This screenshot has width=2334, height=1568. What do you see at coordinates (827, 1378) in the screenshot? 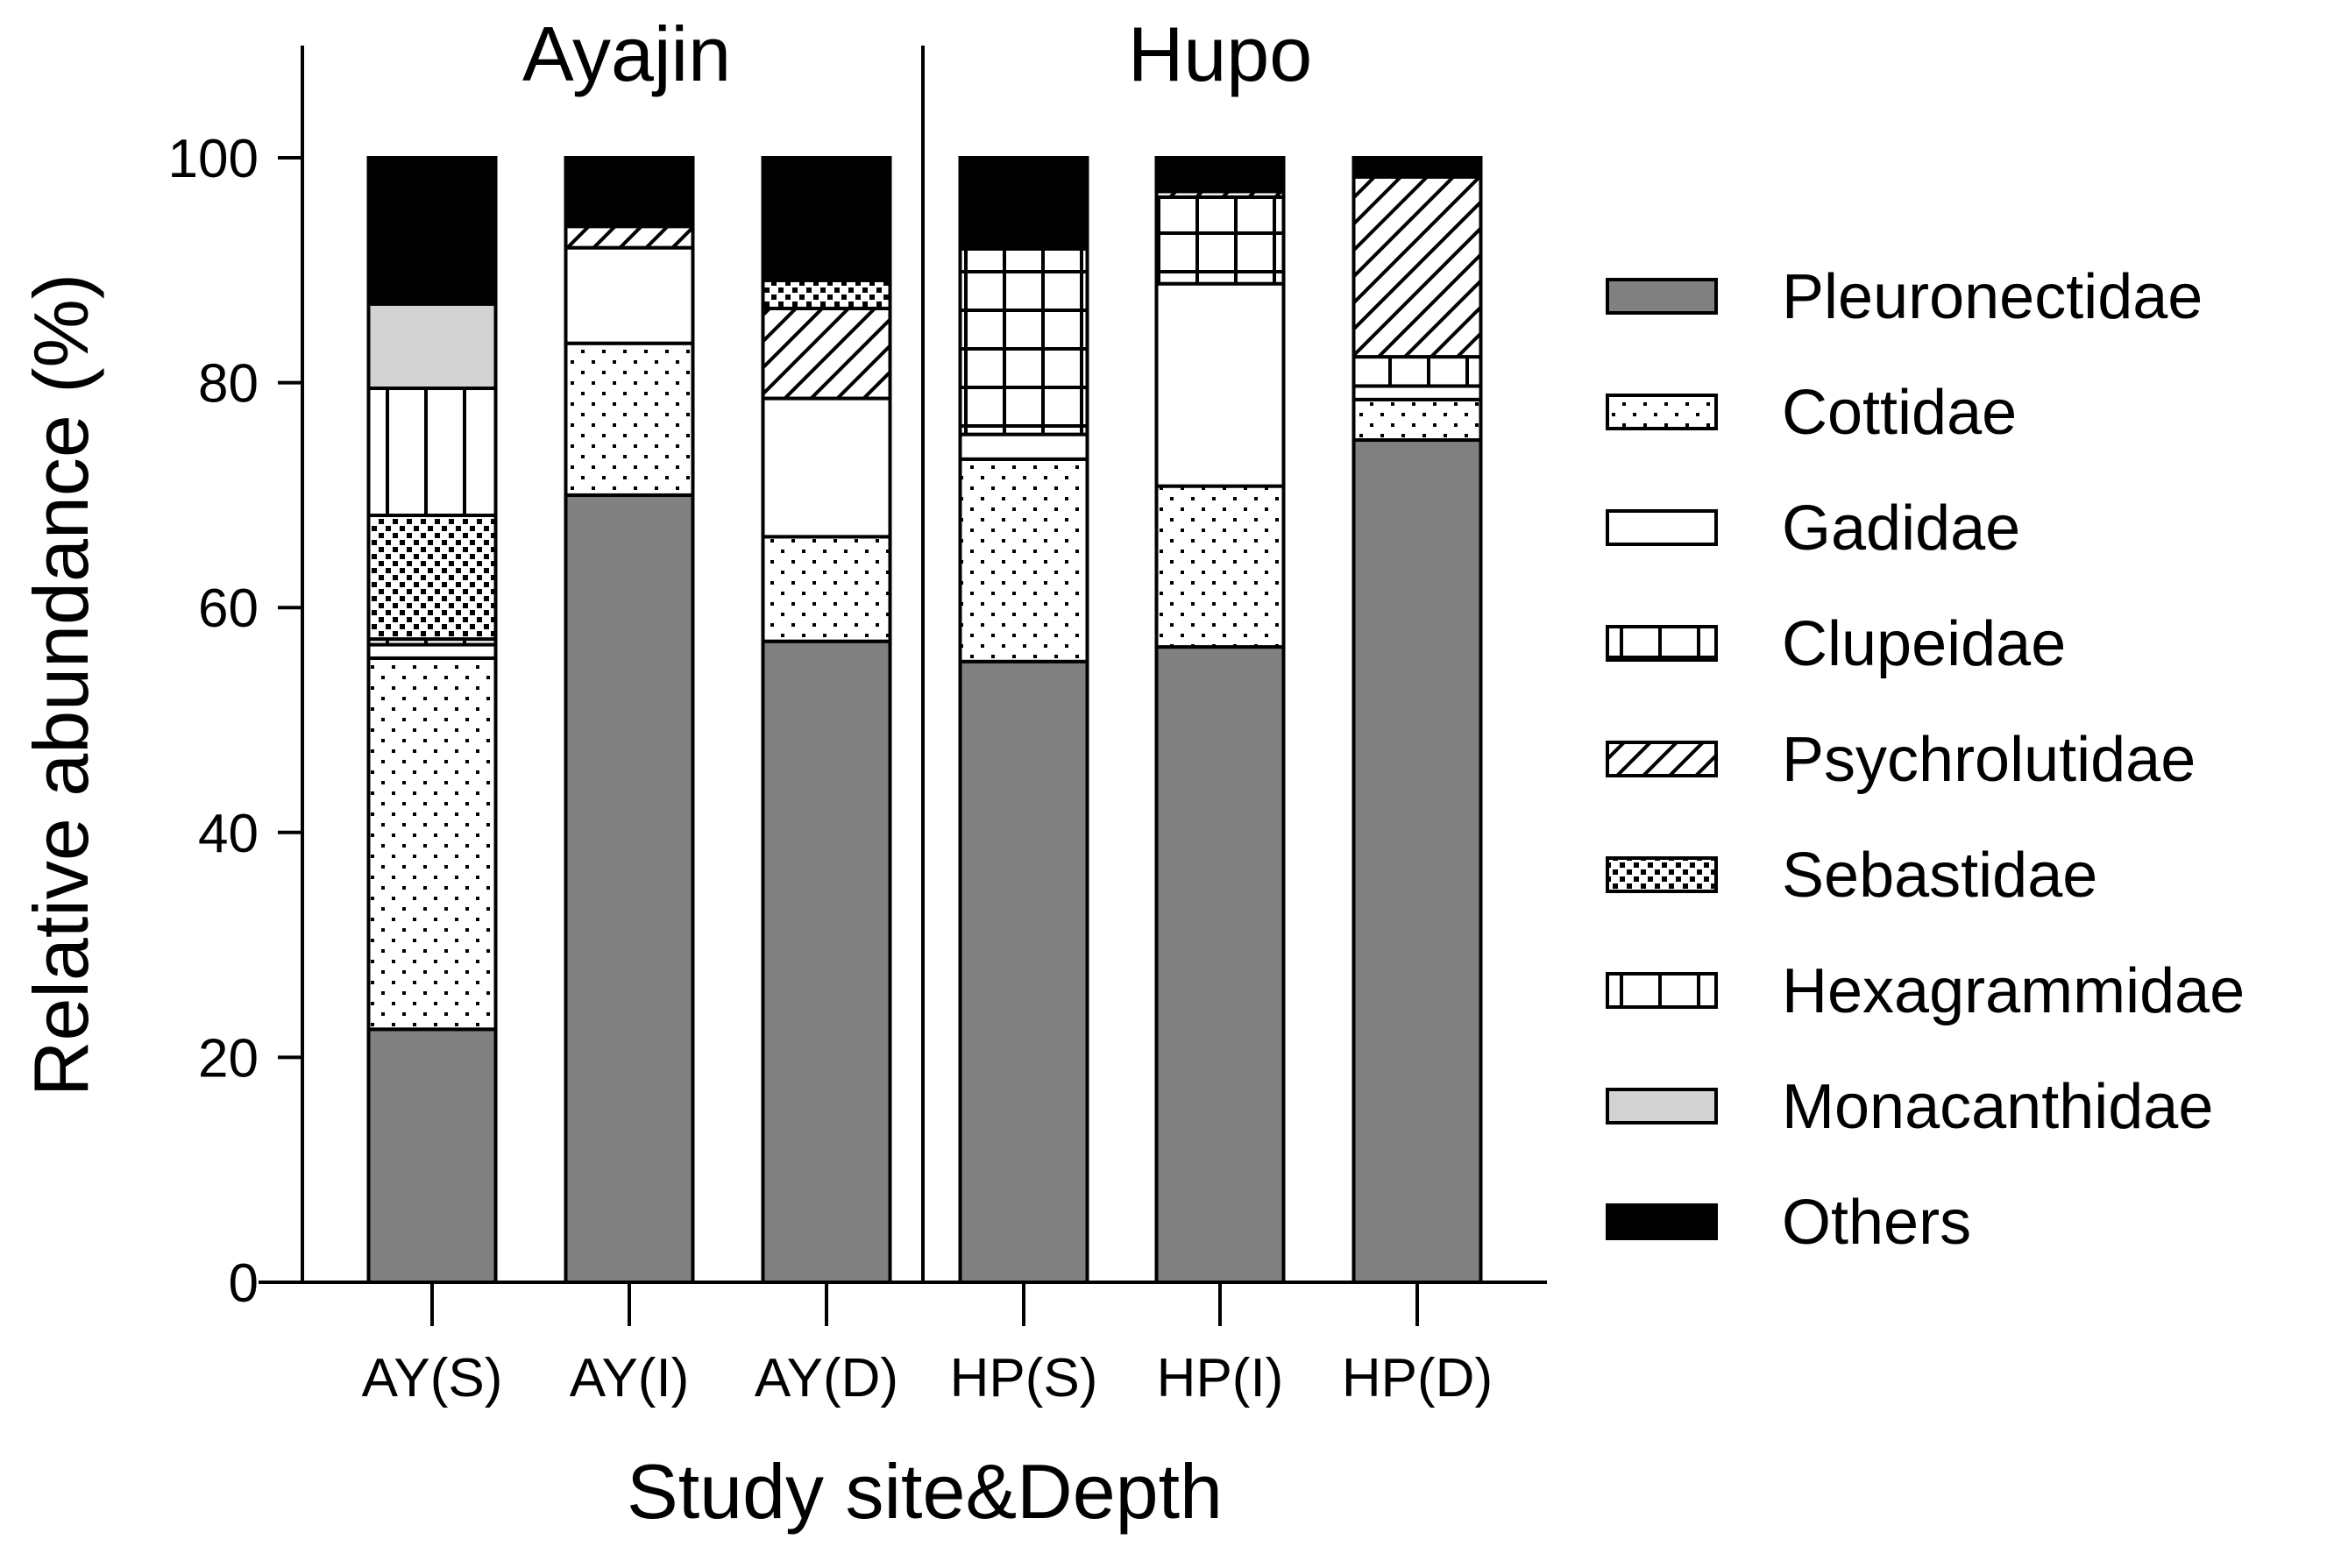
I see `x-tick-label: AY(D)` at bounding box center [827, 1378].